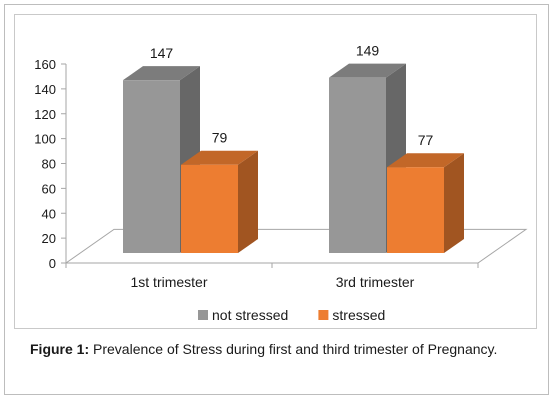 The width and height of the screenshot is (556, 401). What do you see at coordinates (220, 138) in the screenshot?
I see `data-label: 79` at bounding box center [220, 138].